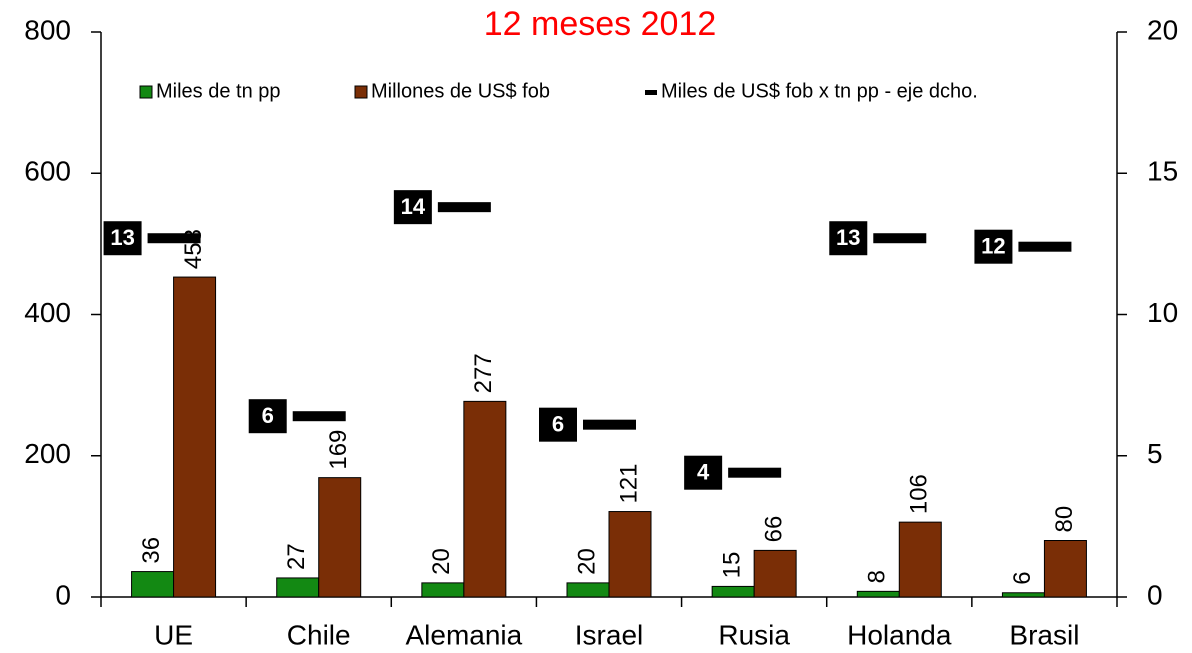  What do you see at coordinates (819, 91) in the screenshot?
I see `legend-label: Miles de US$ fob x tn pp - eje dcho.` at bounding box center [819, 91].